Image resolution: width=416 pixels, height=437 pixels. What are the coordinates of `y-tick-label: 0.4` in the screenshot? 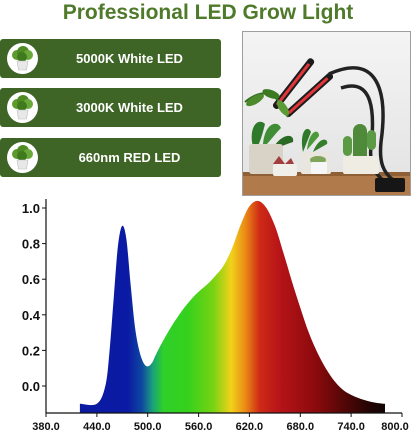 It's located at (31, 315).